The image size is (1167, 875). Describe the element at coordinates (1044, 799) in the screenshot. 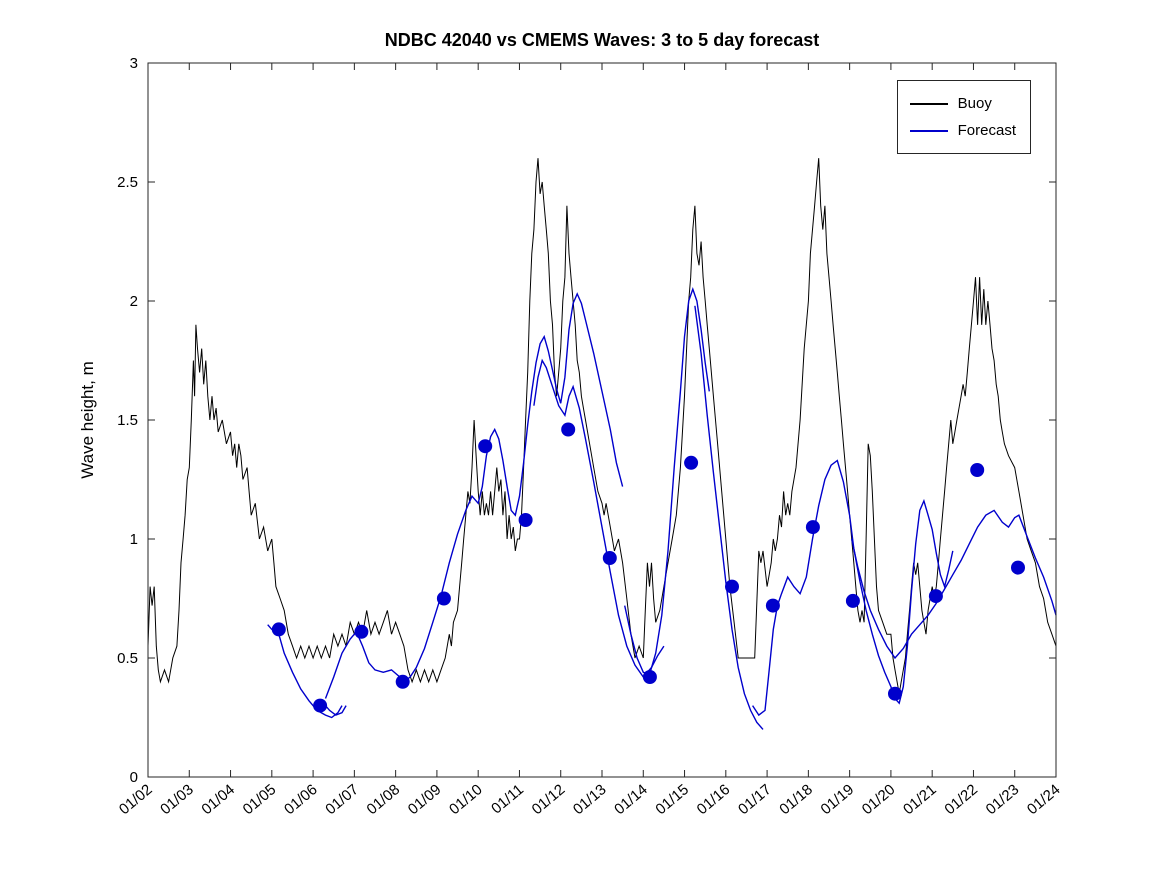

I see `x-tick-label: 01/24` at that location.